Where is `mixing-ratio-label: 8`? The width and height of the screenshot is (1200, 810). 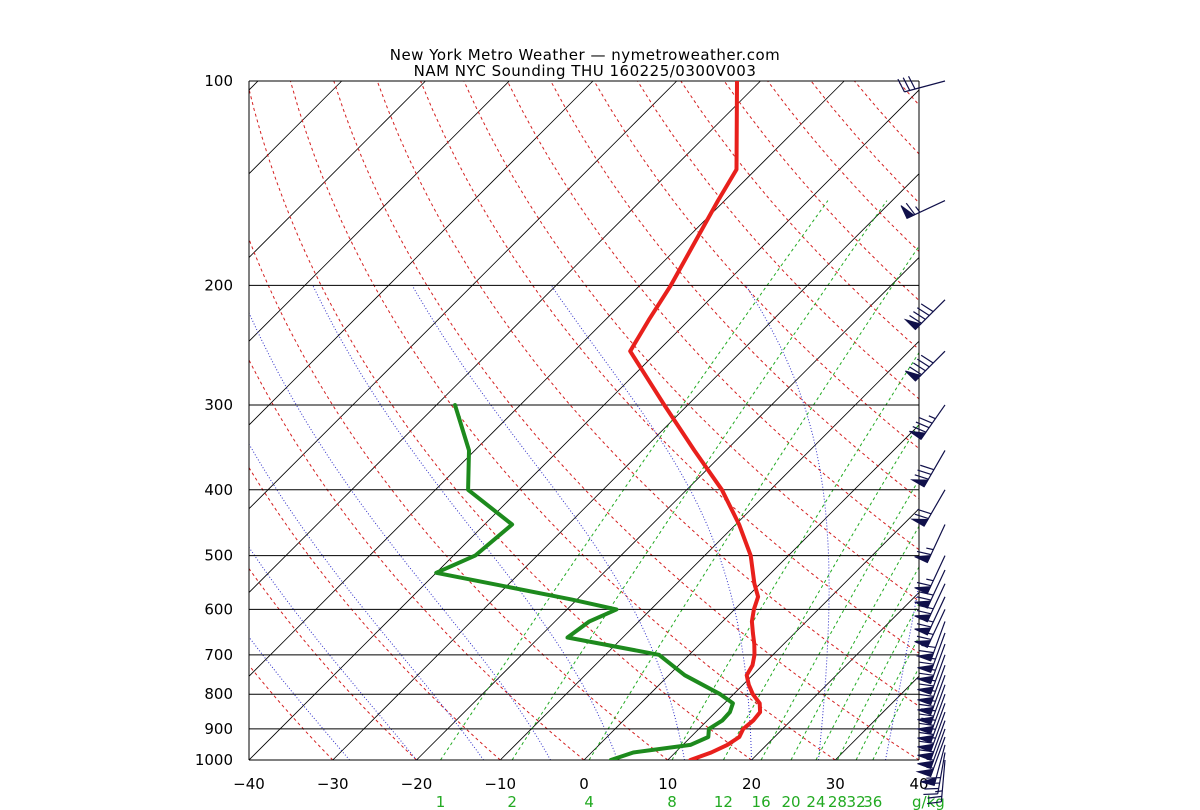
mixing-ratio-label: 8 is located at coordinates (672, 801).